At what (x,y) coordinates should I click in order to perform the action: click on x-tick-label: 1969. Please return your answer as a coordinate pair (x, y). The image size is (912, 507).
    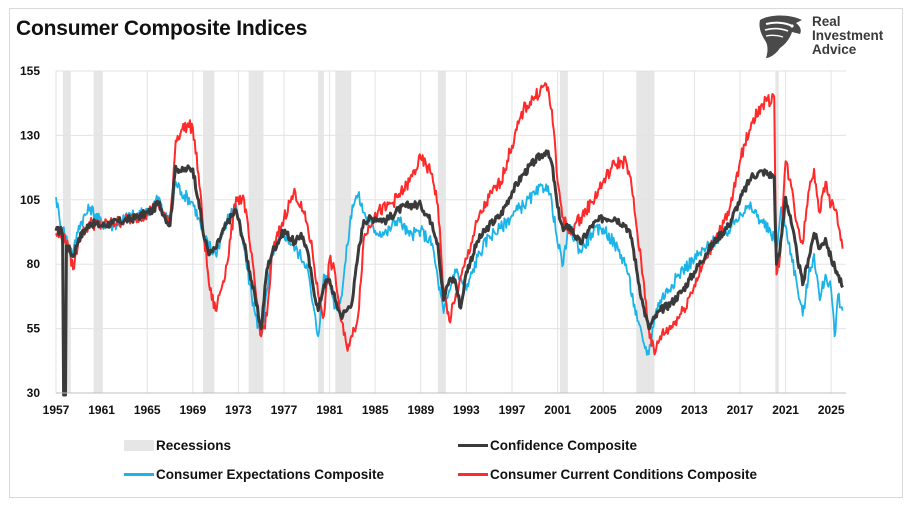
    Looking at the image, I should click on (192, 410).